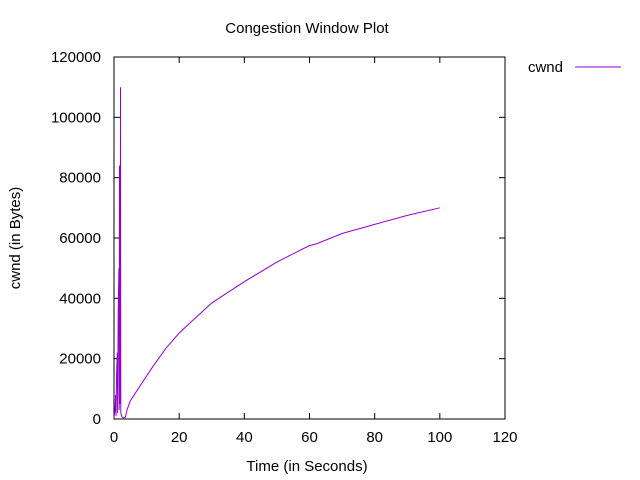 Image resolution: width=640 pixels, height=480 pixels. What do you see at coordinates (76, 57) in the screenshot?
I see `y-tick-label: 120000` at bounding box center [76, 57].